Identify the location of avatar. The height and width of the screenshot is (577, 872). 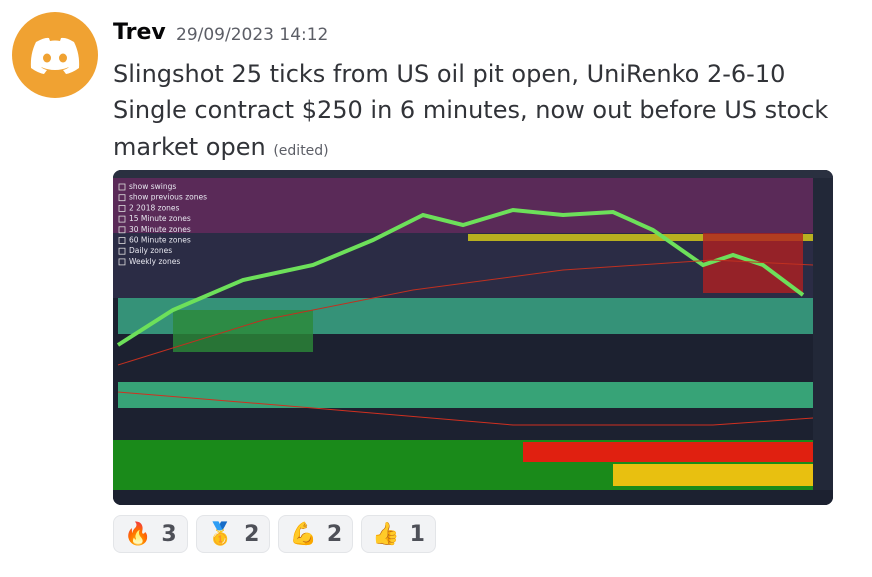
(55, 55).